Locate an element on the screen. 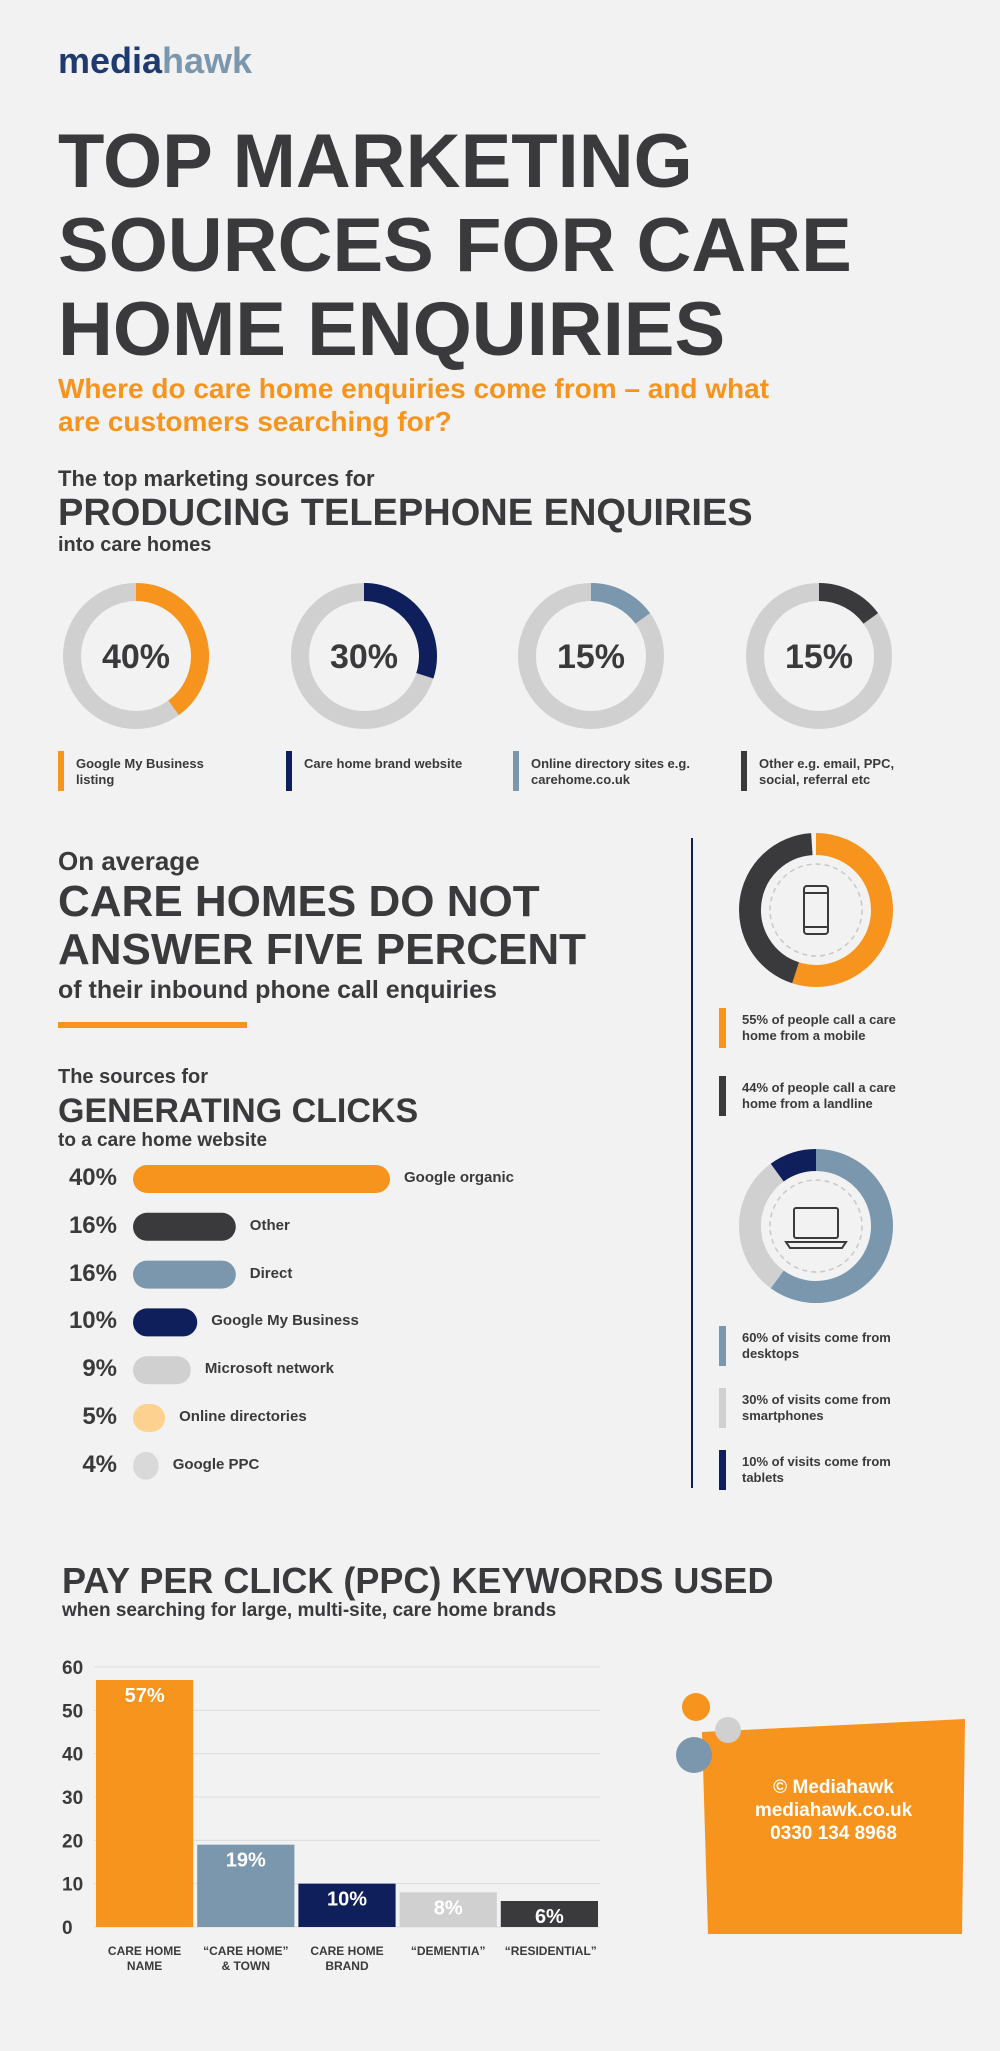 This screenshot has height=2051, width=1000. phone-icon is located at coordinates (816, 910).